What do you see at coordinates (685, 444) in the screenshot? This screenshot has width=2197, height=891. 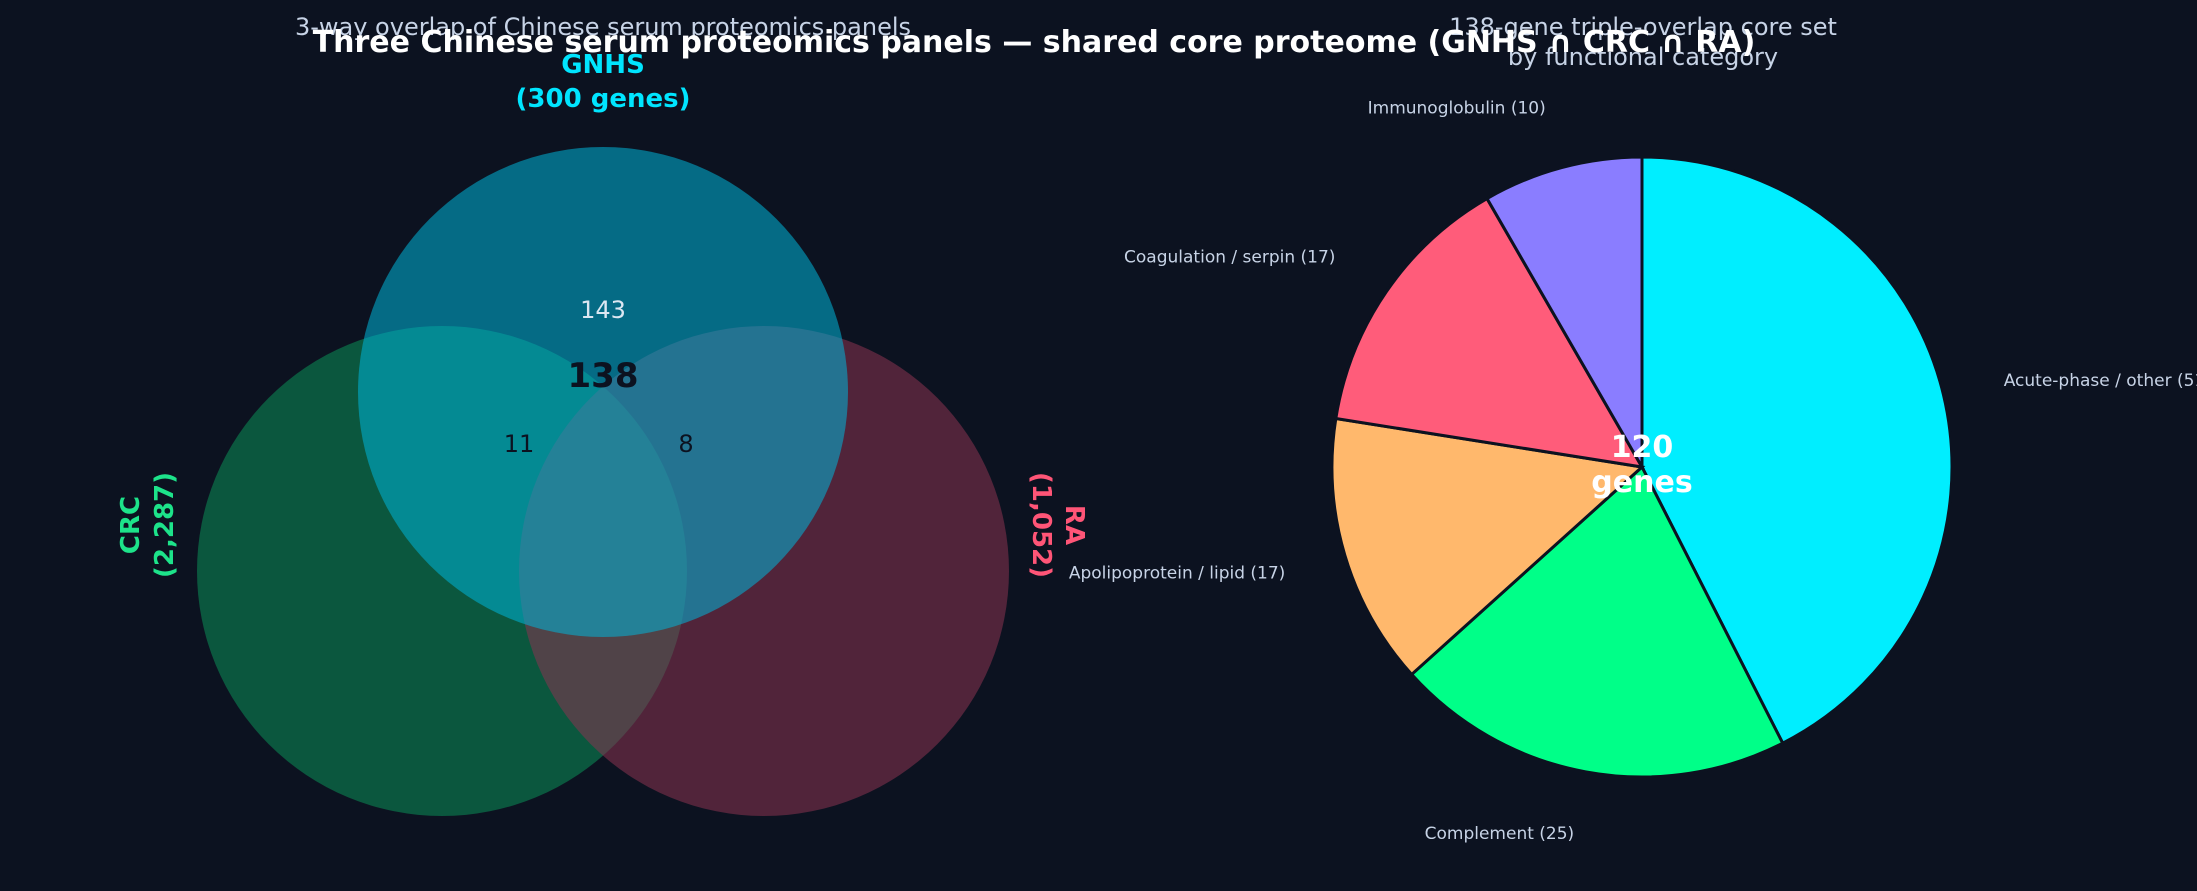 I see `venn-region-gnhs-ra: 8` at bounding box center [685, 444].